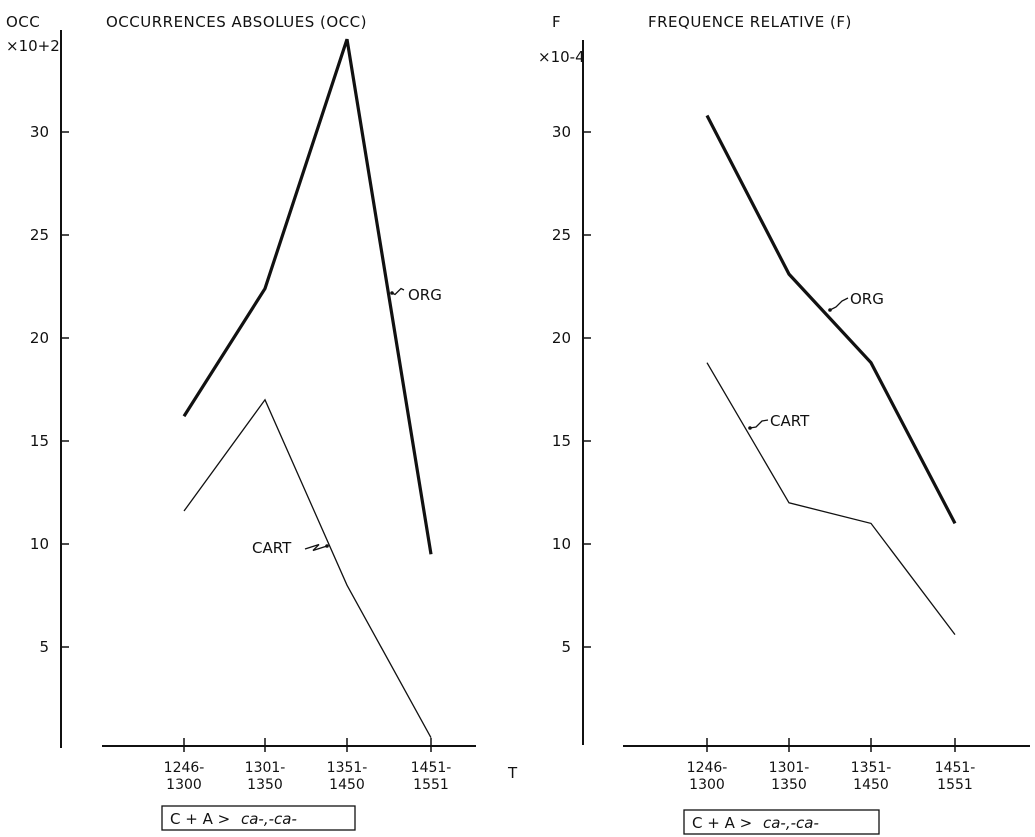  Describe the element at coordinates (200, 819) in the screenshot. I see `left-formula-plain: C + A >` at that location.